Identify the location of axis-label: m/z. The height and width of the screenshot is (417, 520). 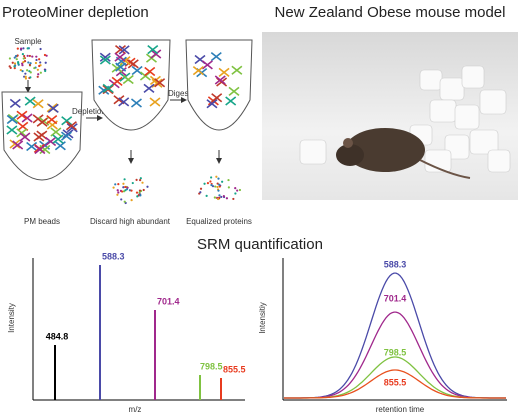
(135, 409).